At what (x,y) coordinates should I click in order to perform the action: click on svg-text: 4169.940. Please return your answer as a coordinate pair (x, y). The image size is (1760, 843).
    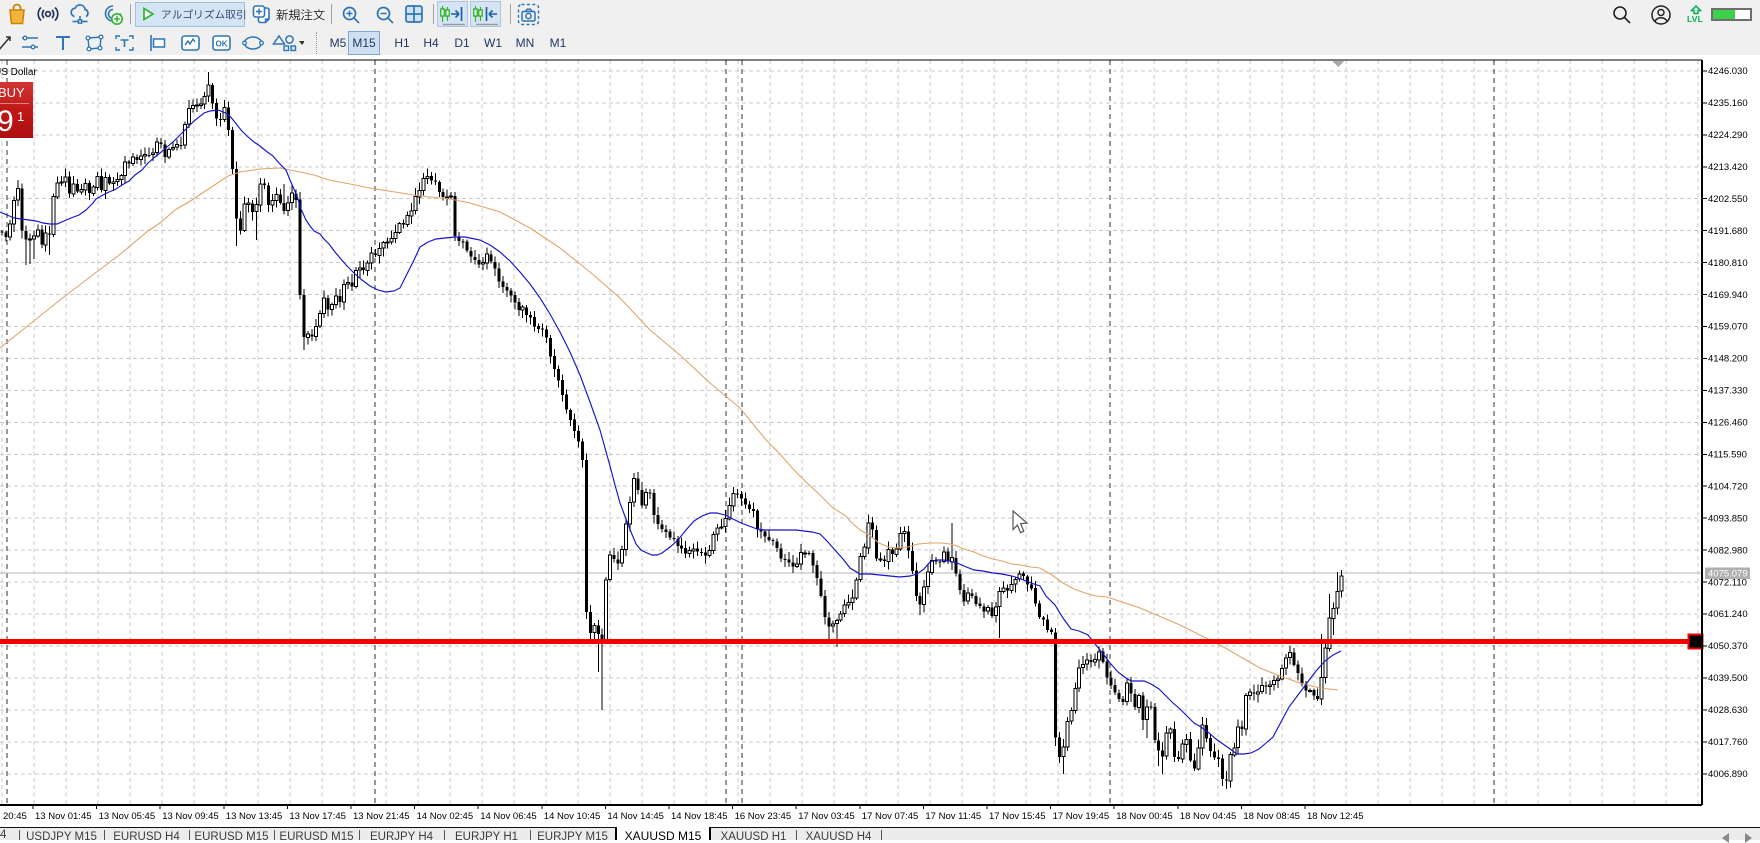
    Looking at the image, I should click on (1728, 295).